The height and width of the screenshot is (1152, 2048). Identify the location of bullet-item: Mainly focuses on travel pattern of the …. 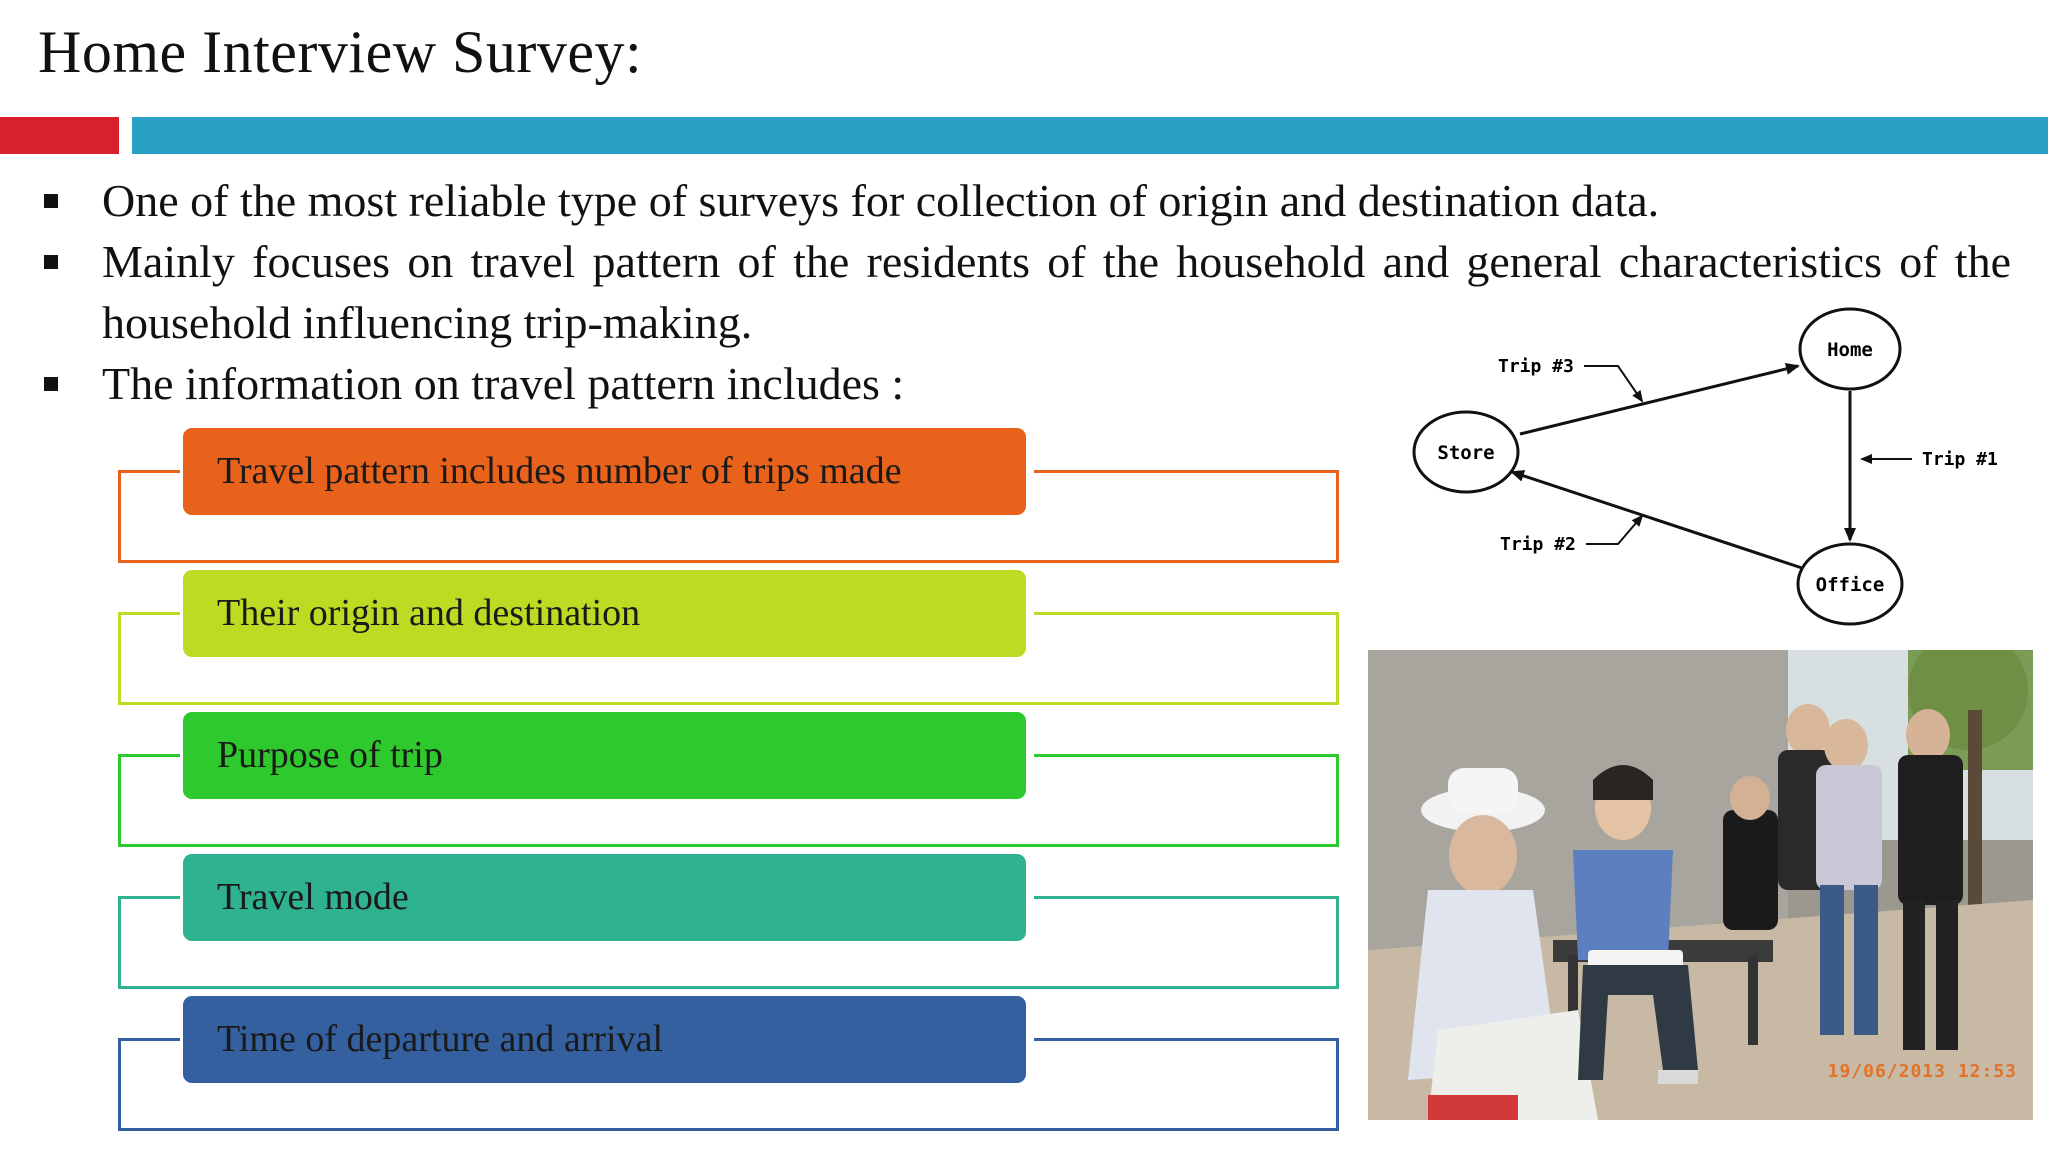
(1023, 292).